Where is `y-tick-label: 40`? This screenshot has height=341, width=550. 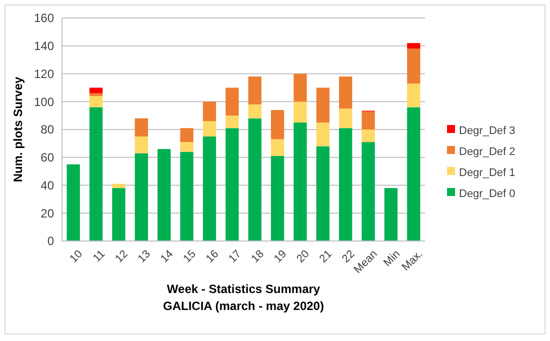
y-tick-label: 40 is located at coordinates (47, 185).